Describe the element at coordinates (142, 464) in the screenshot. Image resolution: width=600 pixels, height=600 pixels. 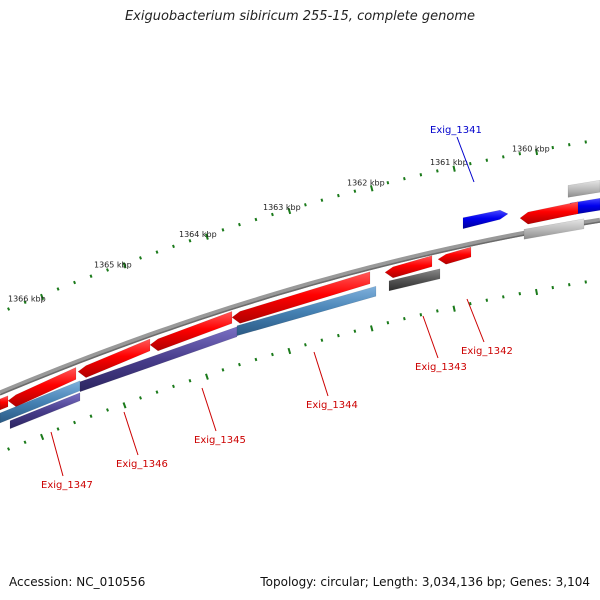
I see `gene-label: Exig_1346` at that location.